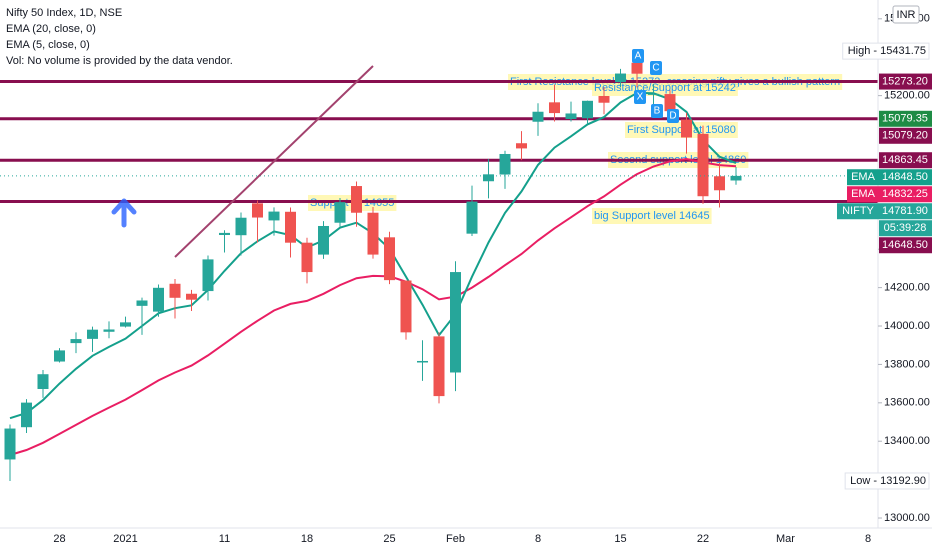  I want to click on price-label: 14848.50, so click(905, 177).